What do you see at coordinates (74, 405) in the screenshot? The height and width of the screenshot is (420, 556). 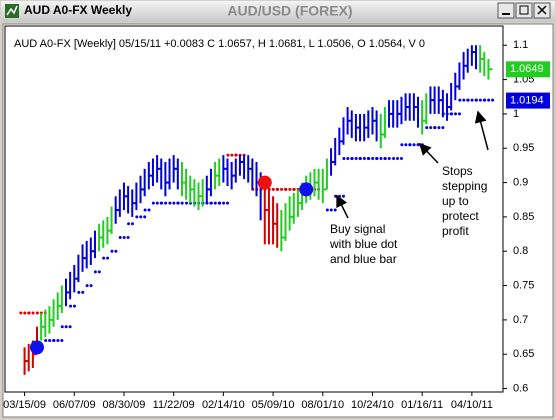 I see `x-tick-label: 06/07/09` at bounding box center [74, 405].